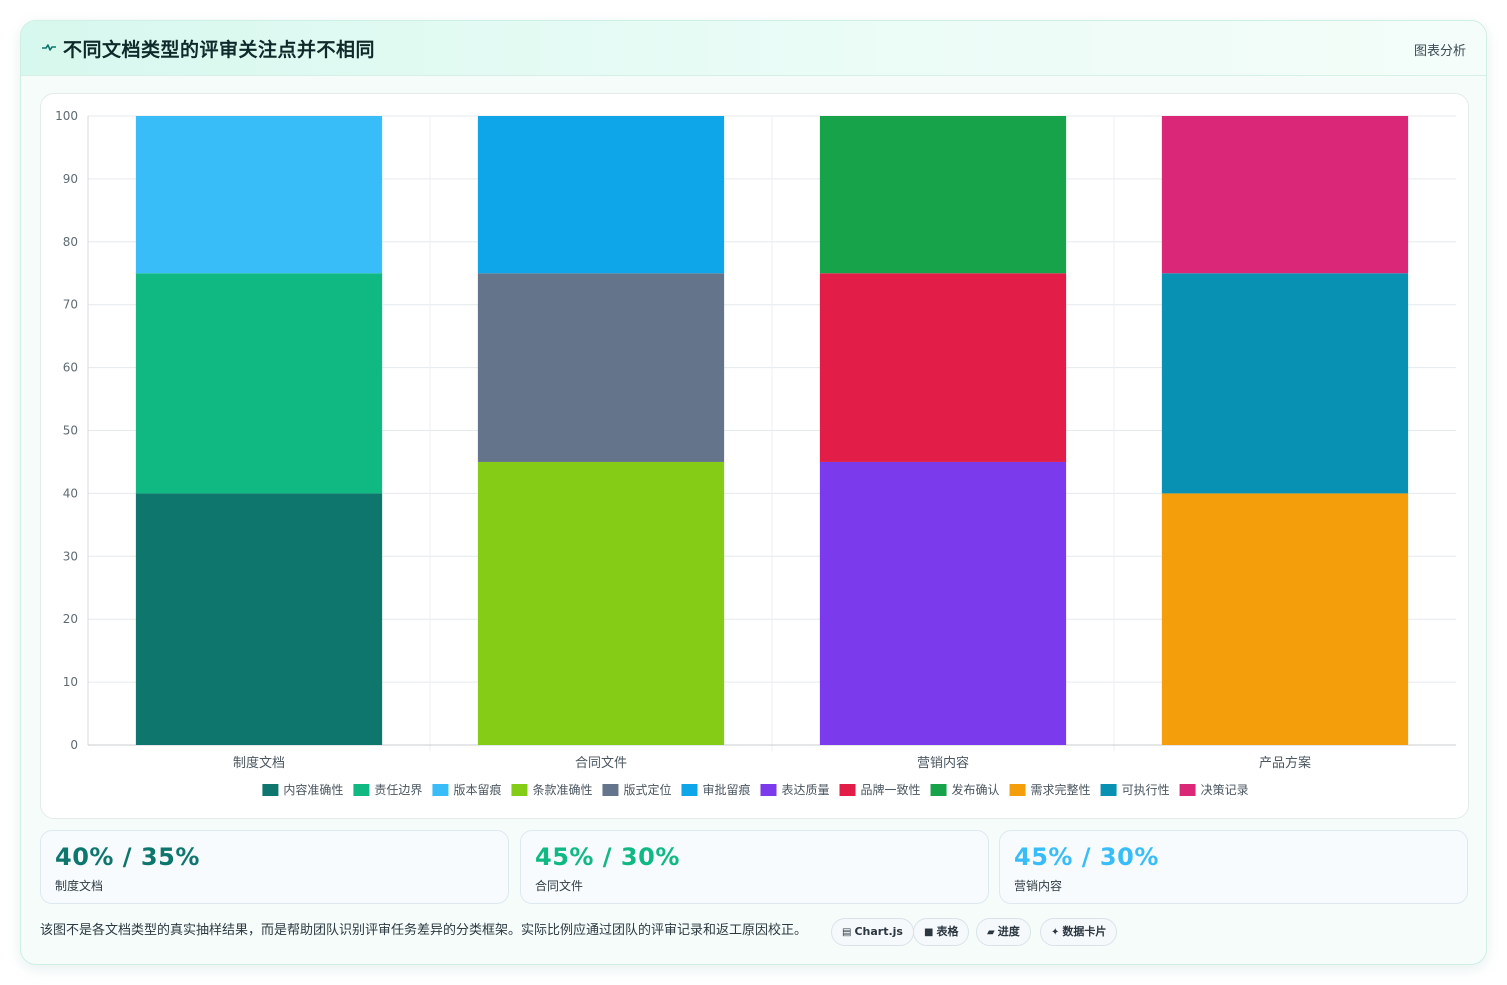 Image resolution: width=1507 pixels, height=985 pixels. Describe the element at coordinates (562, 790) in the screenshot. I see `legend-label: 条款准确性` at that location.